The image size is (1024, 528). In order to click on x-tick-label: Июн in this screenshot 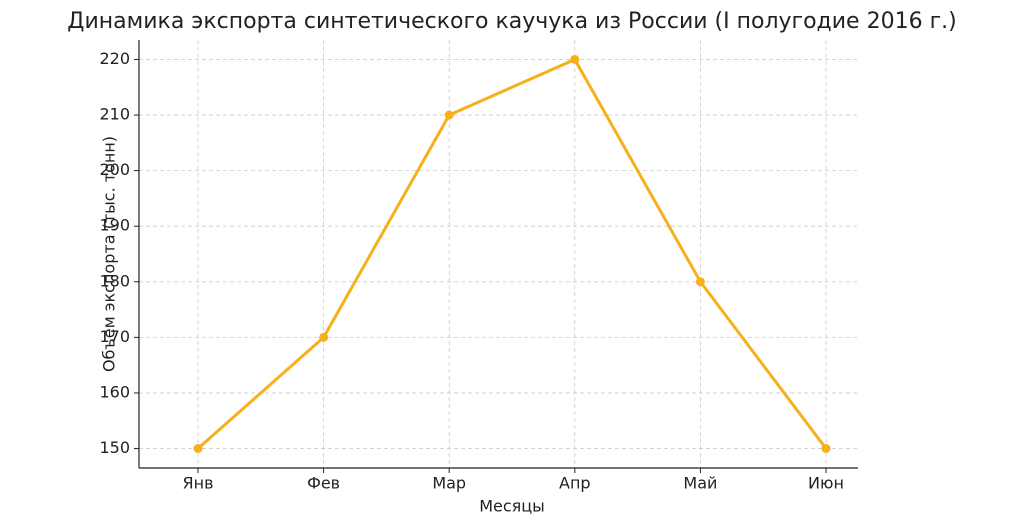, I will do `click(826, 483)`.